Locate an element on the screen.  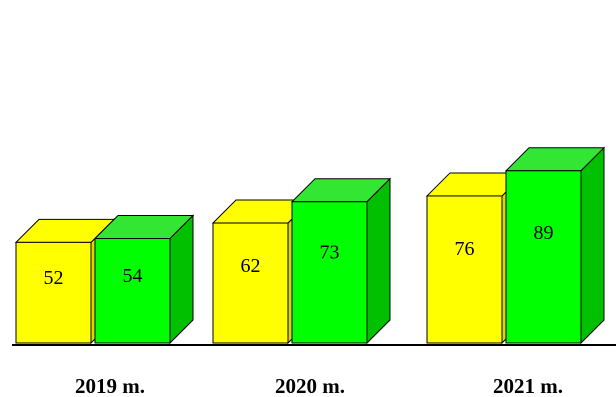
bar-2021-m-series-2: 89 is located at coordinates (555, 245).